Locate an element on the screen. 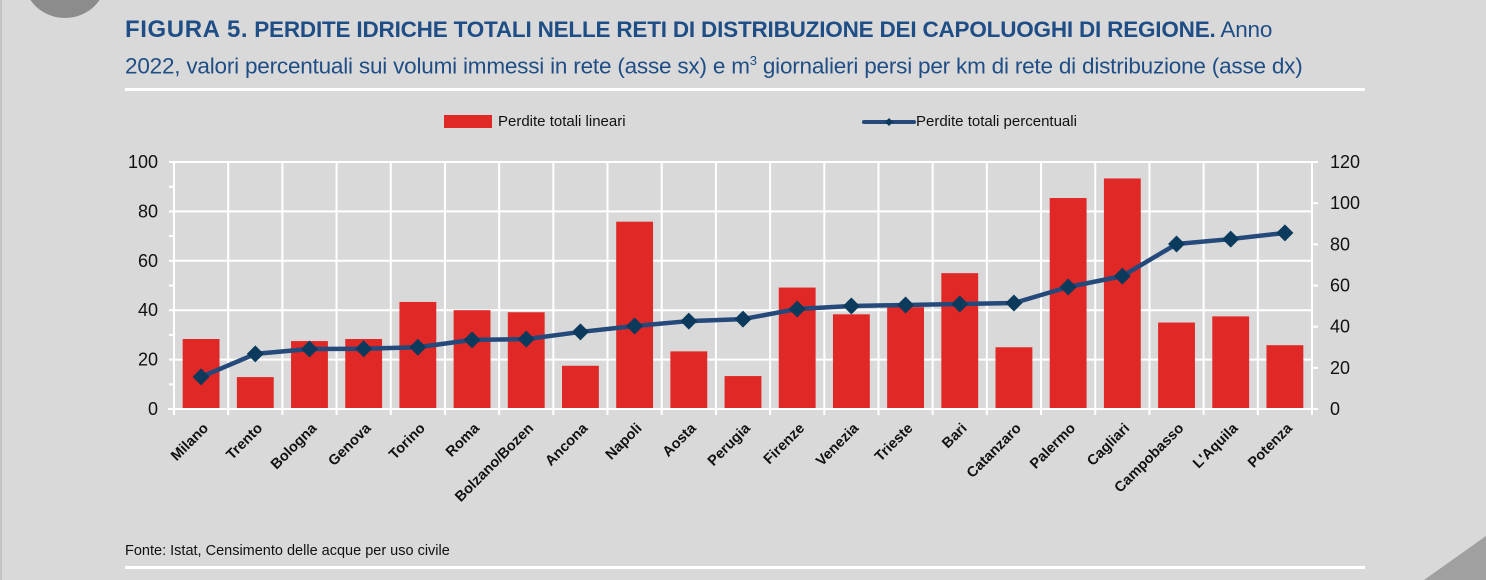  marker-bologna is located at coordinates (309, 349).